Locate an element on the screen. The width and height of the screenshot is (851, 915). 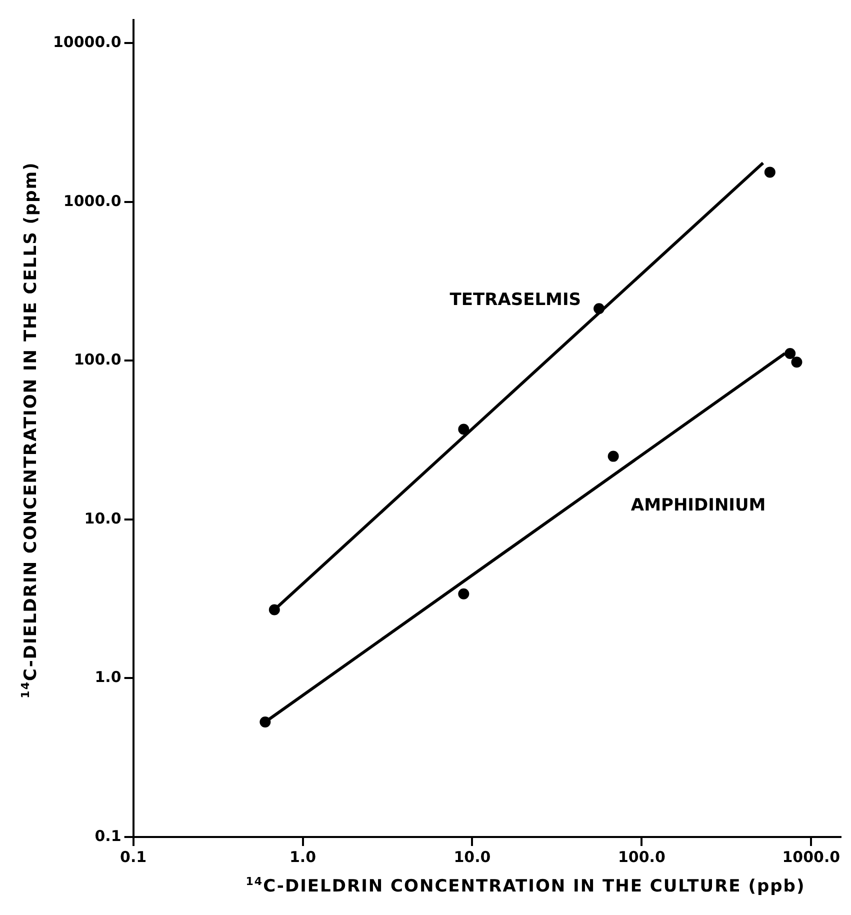
series-label: TETRASELMIS is located at coordinates (516, 300).